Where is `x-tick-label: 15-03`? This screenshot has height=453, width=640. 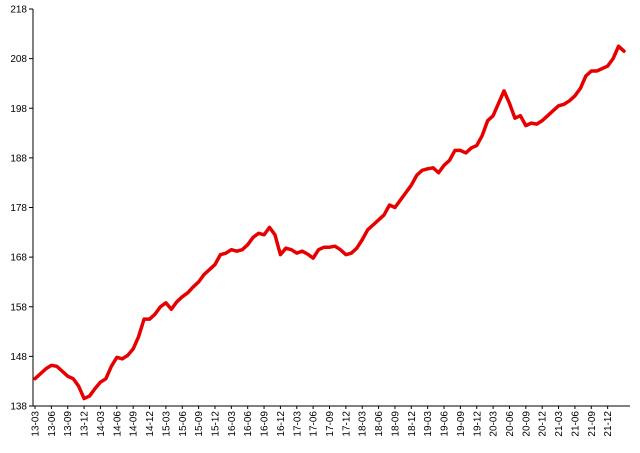
x-tick-label: 15-03 is located at coordinates (166, 424).